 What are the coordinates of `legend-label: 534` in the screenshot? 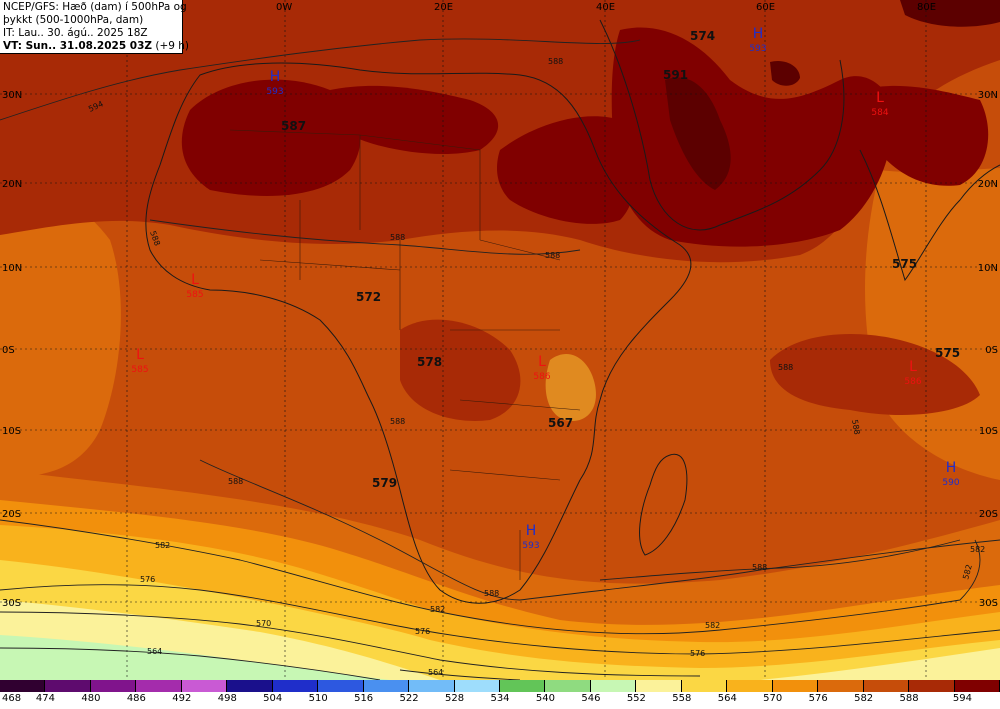 It's located at (500, 698).